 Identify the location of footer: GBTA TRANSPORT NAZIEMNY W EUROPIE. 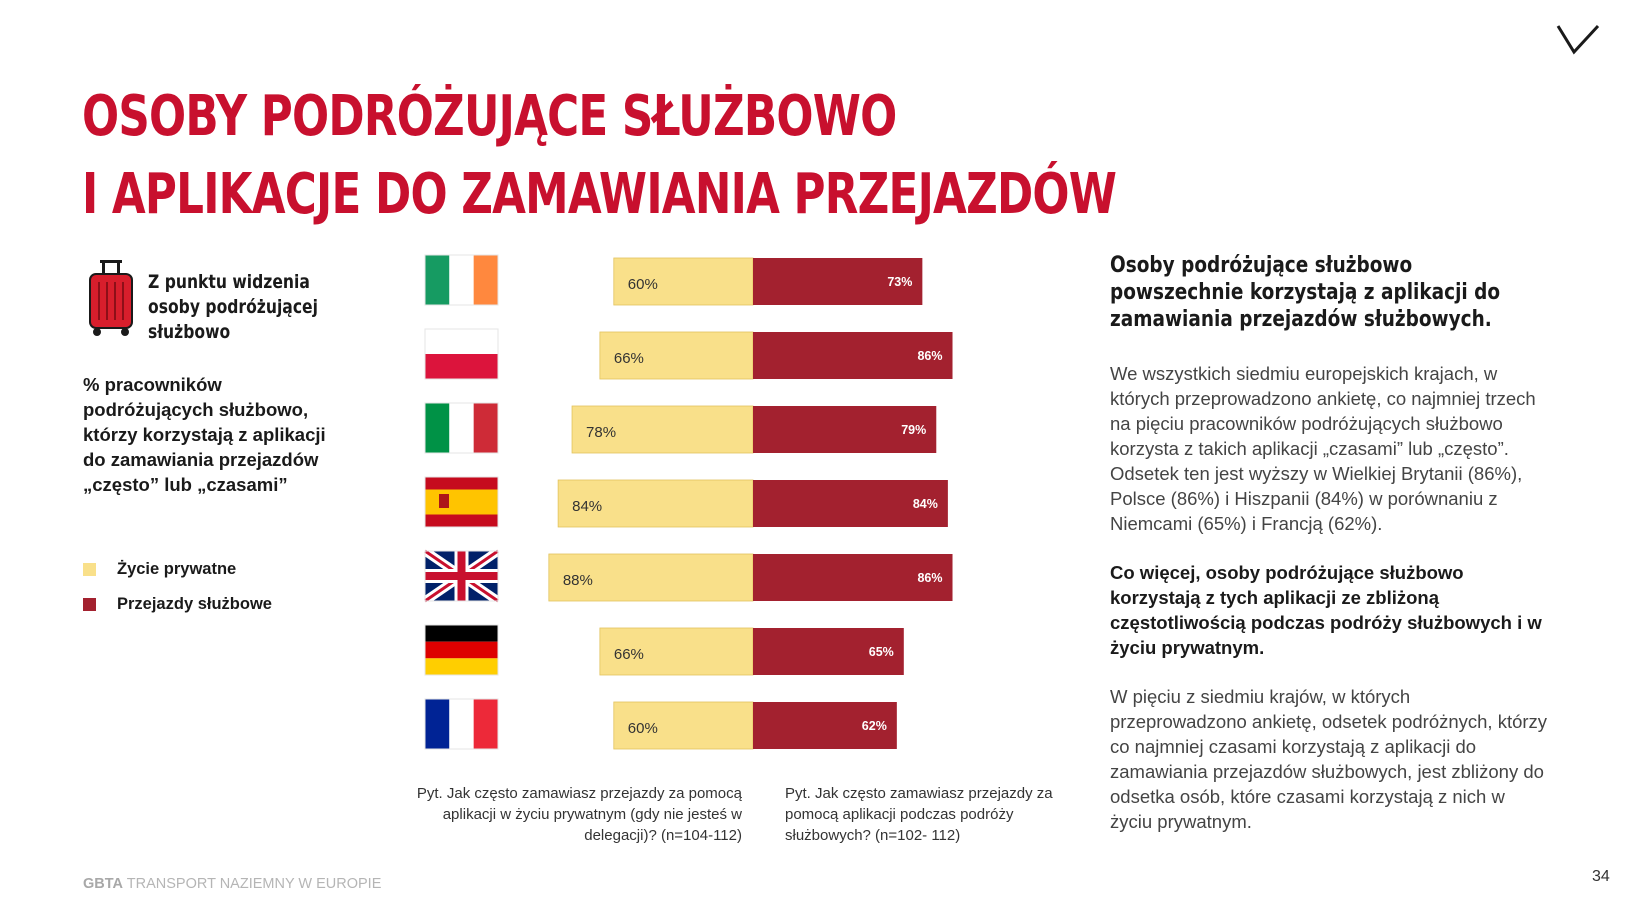
(232, 884).